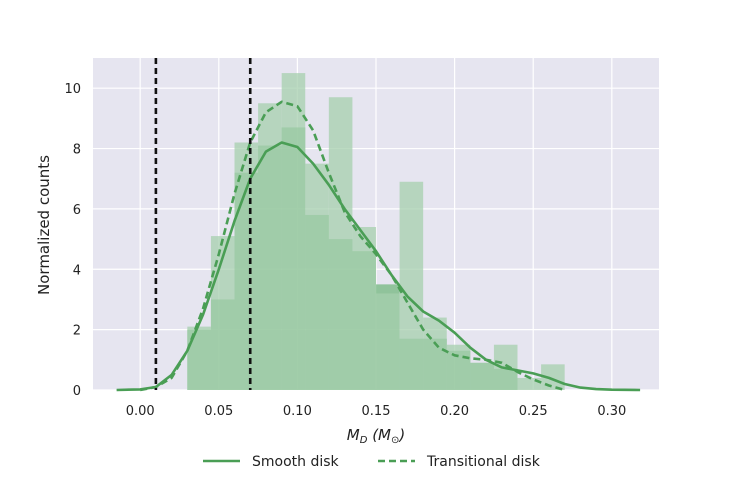 This screenshot has height=489, width=733. Describe the element at coordinates (297, 411) in the screenshot. I see `x-tick-label-2: 0.10` at that location.